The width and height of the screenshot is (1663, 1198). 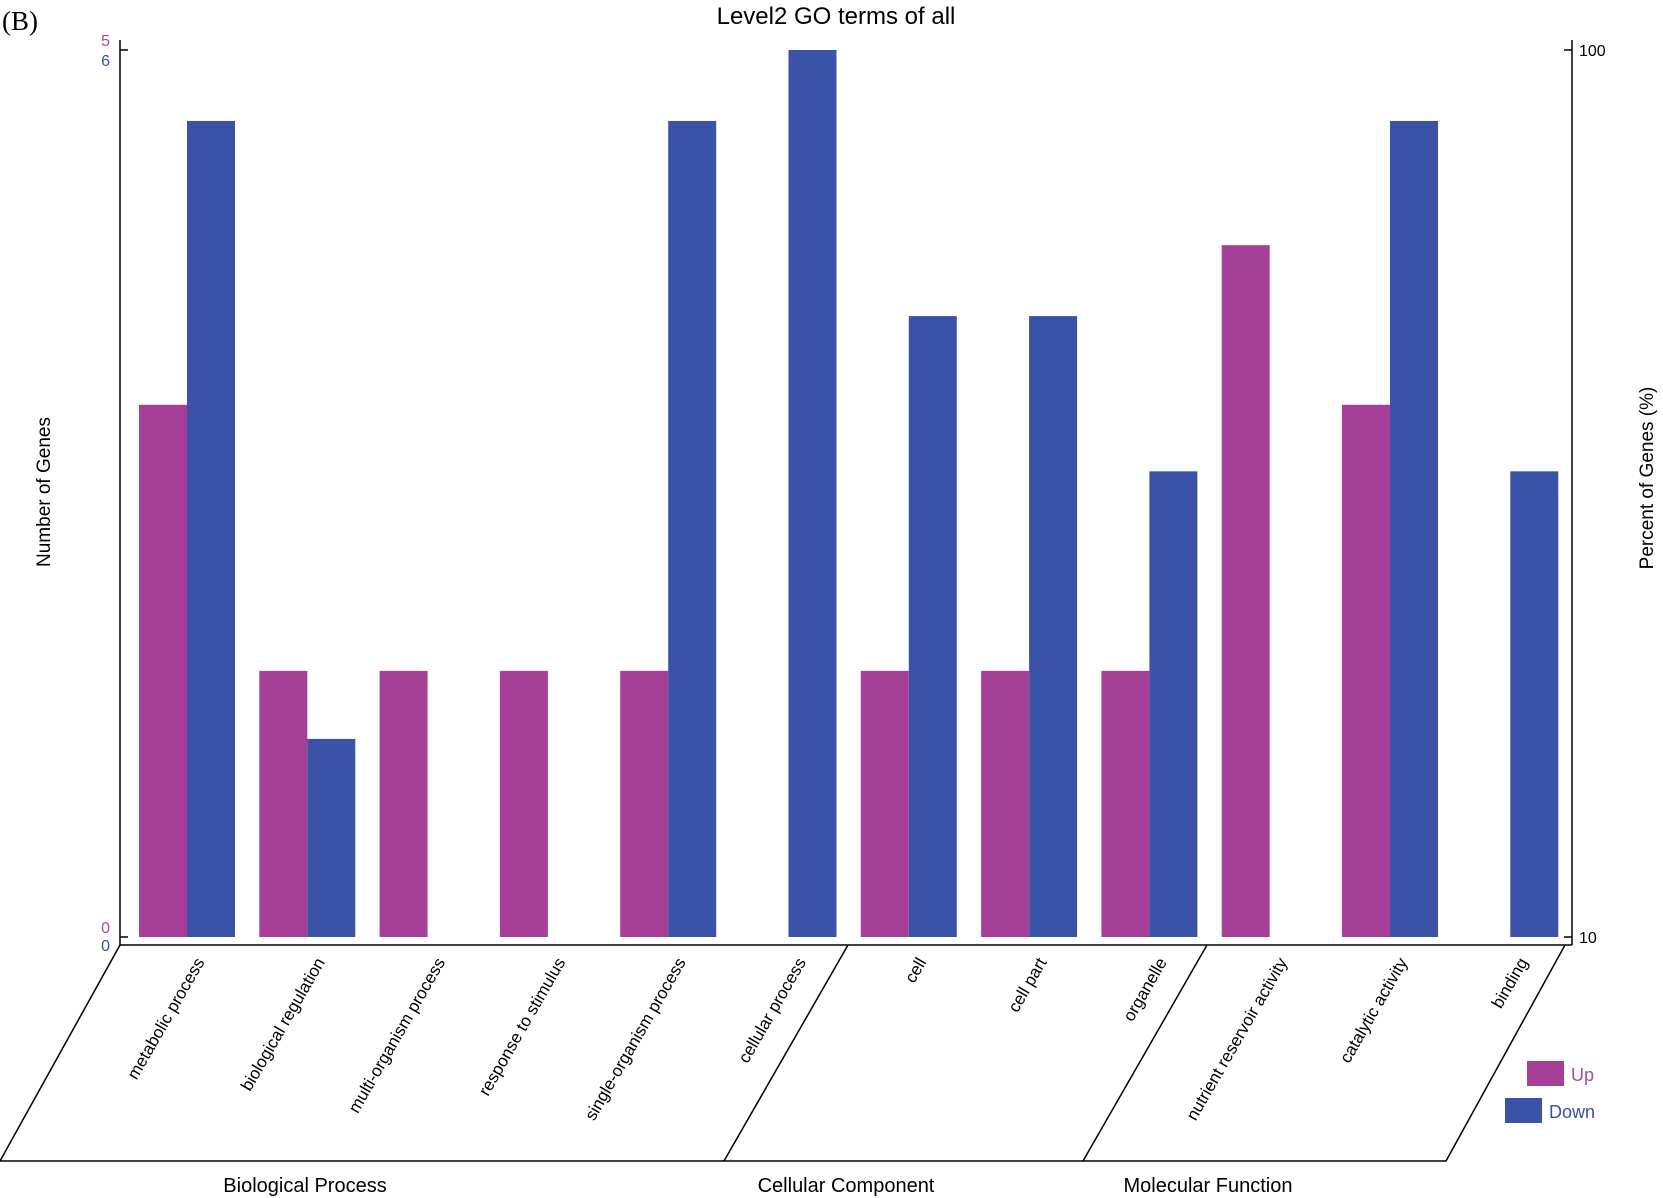 What do you see at coordinates (283, 803) in the screenshot?
I see `bar-up-biological-regulation` at bounding box center [283, 803].